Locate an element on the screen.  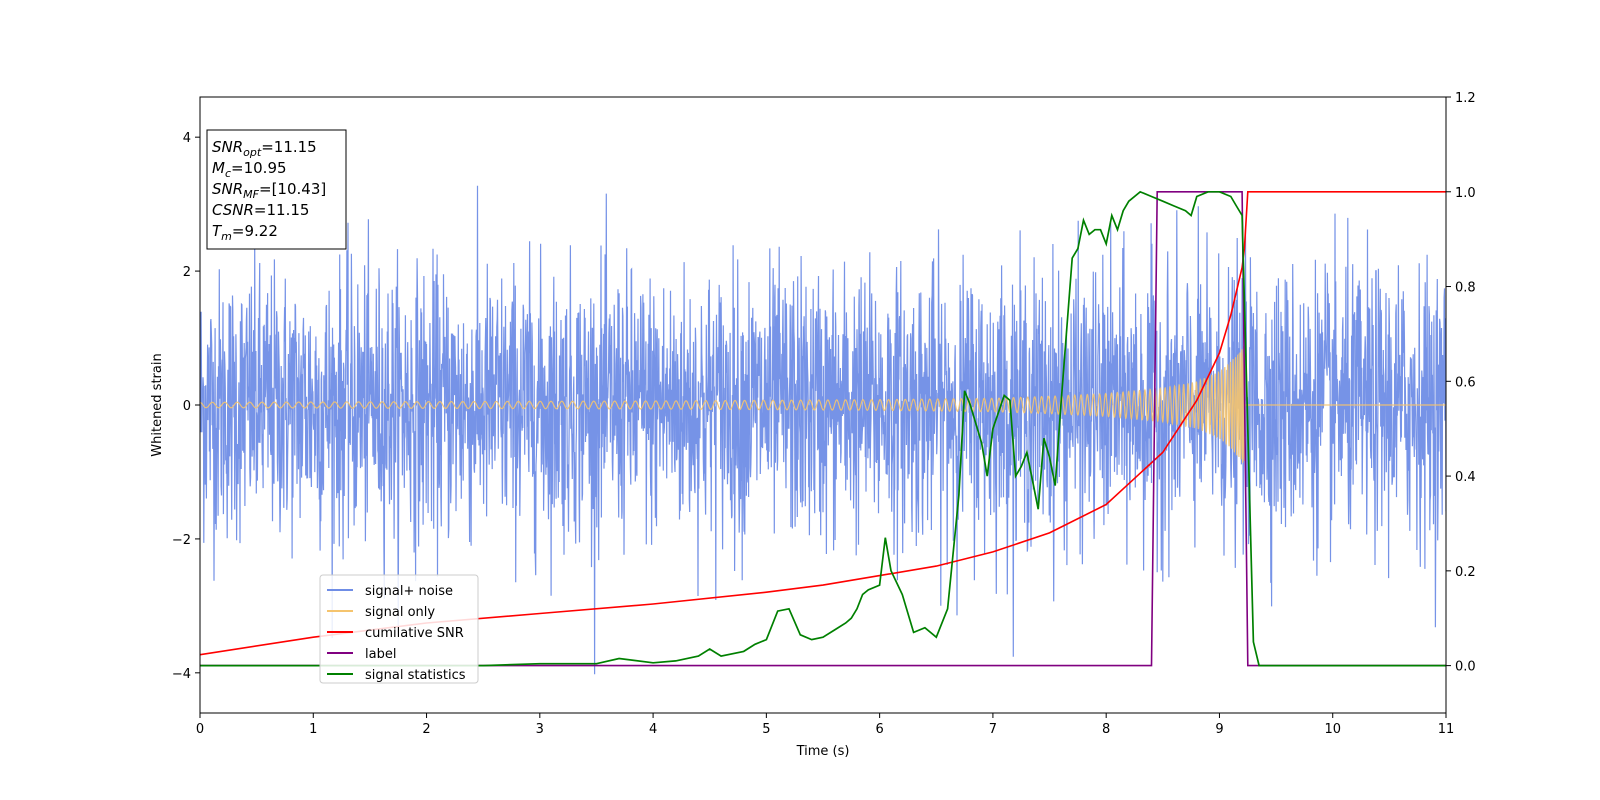
x-tick-label: 7 is located at coordinates (993, 729).